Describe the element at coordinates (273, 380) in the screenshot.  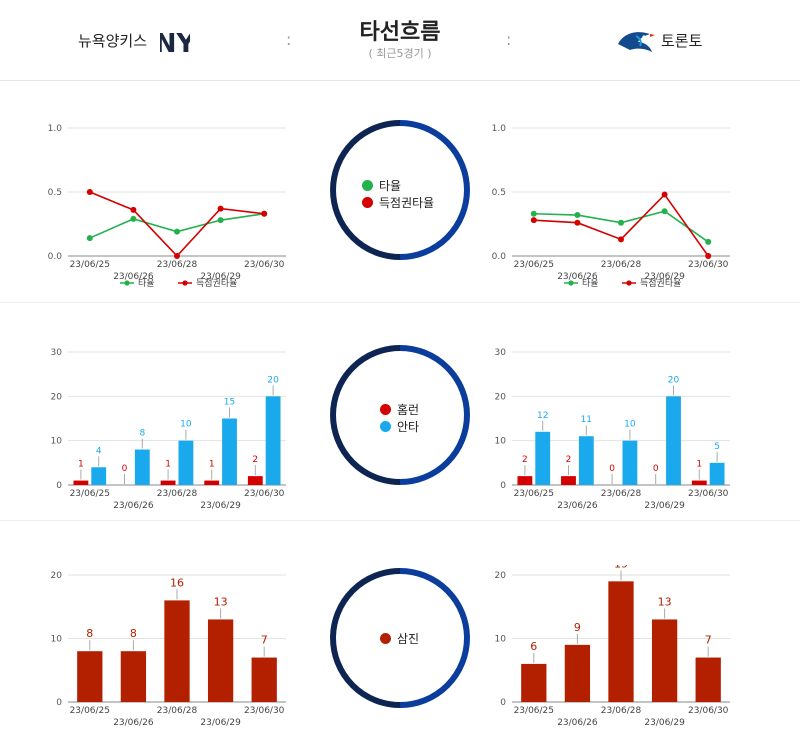
I see `data-label: 20` at that location.